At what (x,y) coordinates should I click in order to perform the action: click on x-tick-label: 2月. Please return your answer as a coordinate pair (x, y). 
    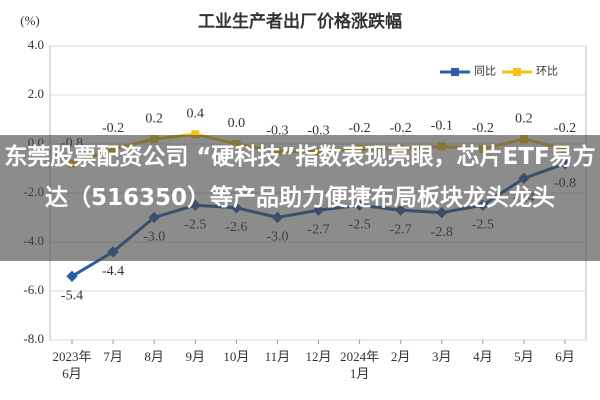
    Looking at the image, I should click on (400, 356).